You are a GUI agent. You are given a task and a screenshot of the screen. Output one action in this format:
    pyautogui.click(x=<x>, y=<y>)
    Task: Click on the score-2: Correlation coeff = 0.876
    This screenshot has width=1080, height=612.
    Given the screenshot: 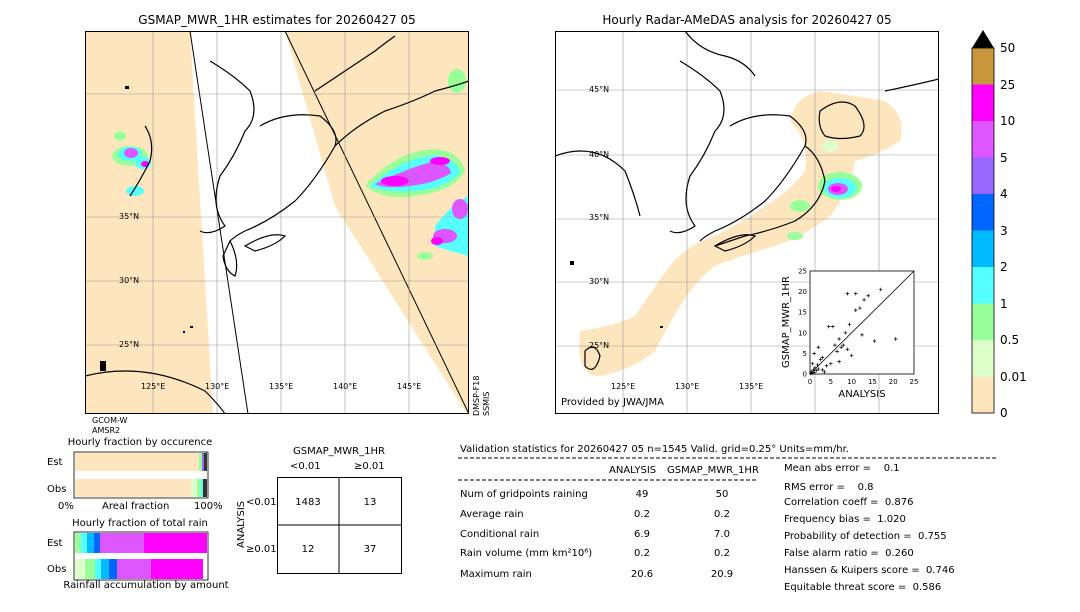 What is the action you would take?
    pyautogui.click(x=849, y=502)
    